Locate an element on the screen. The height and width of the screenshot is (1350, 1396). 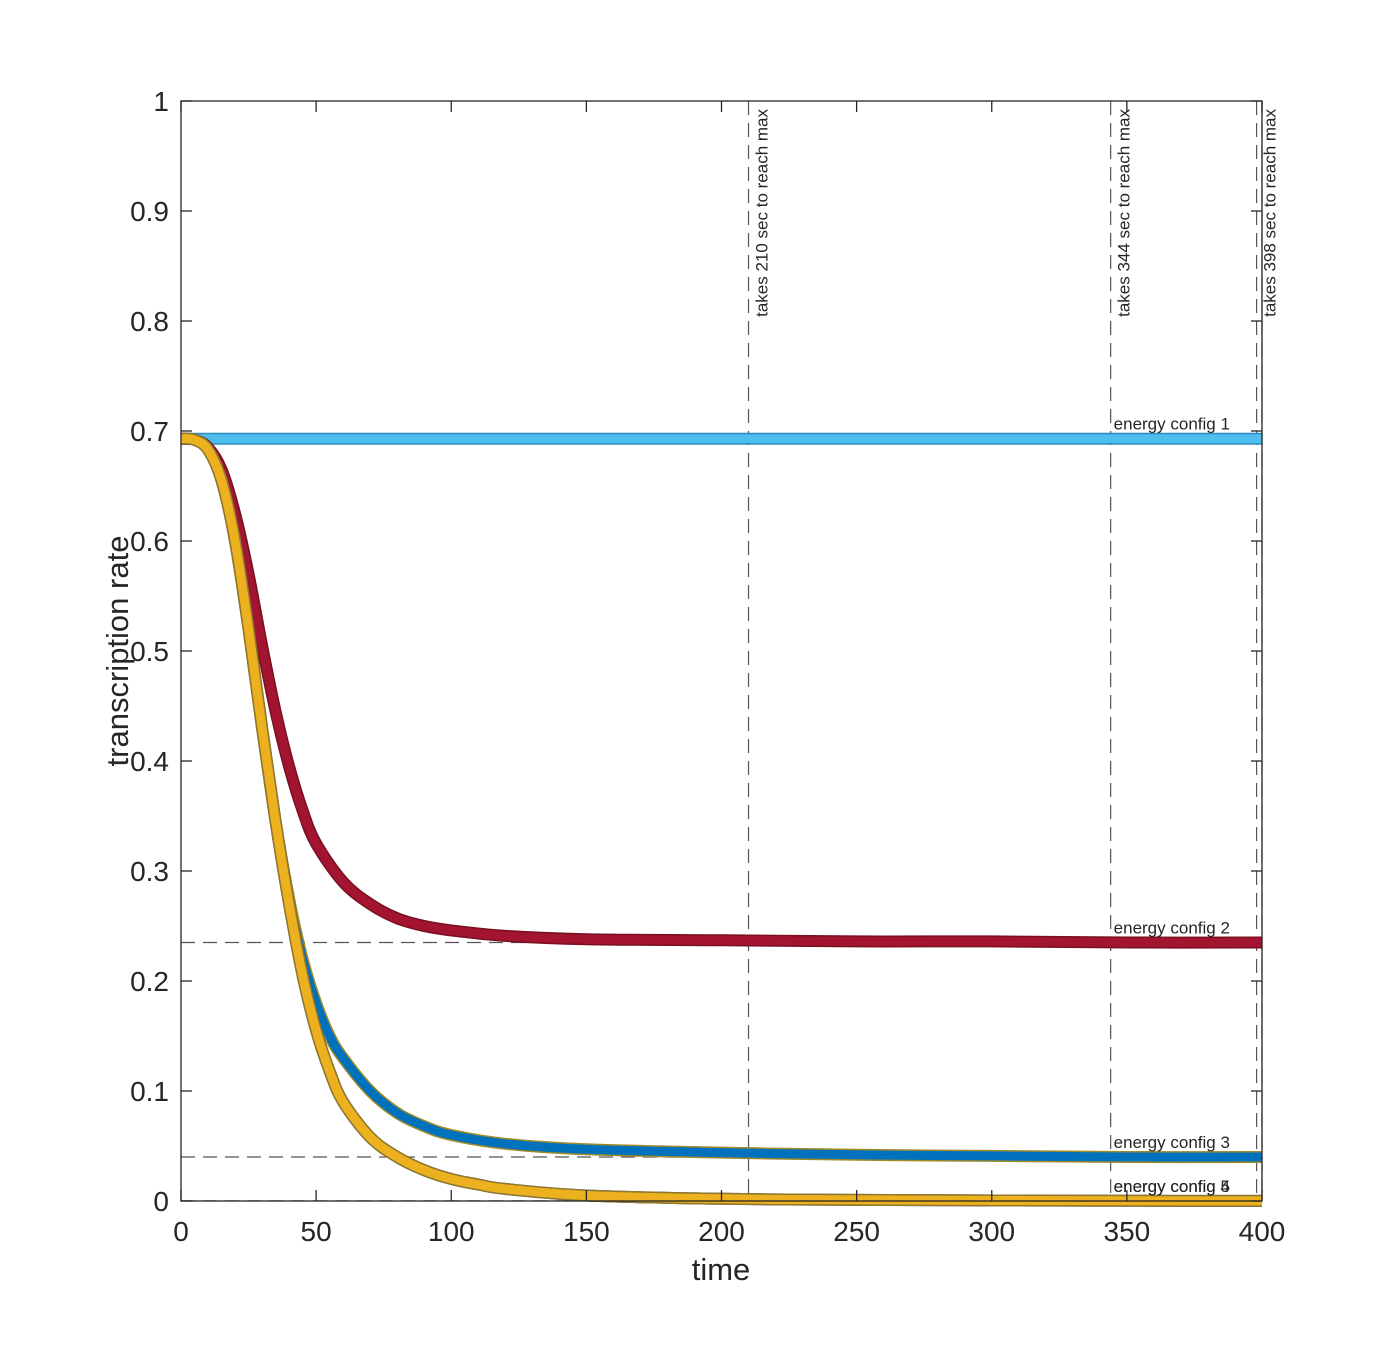
series-annotation-2: energy config 2 is located at coordinates (1172, 928).